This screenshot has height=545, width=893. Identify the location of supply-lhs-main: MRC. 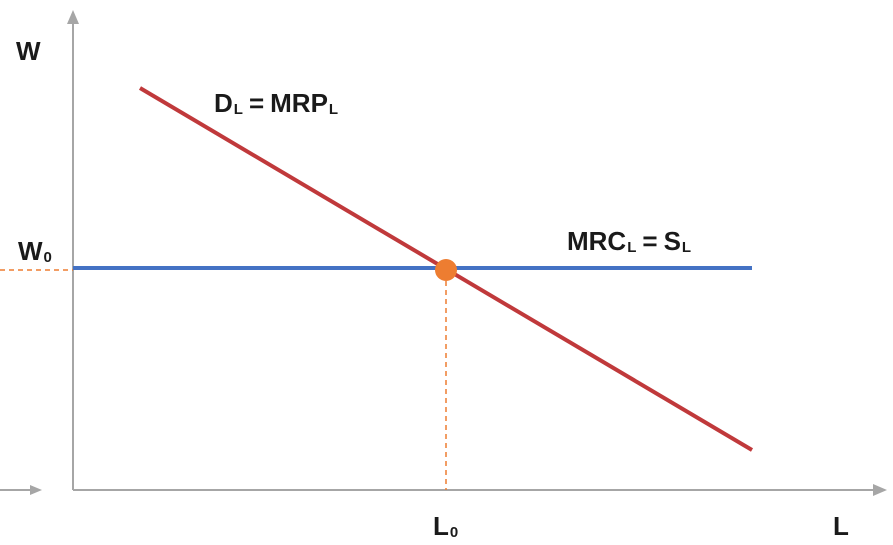
(597, 241).